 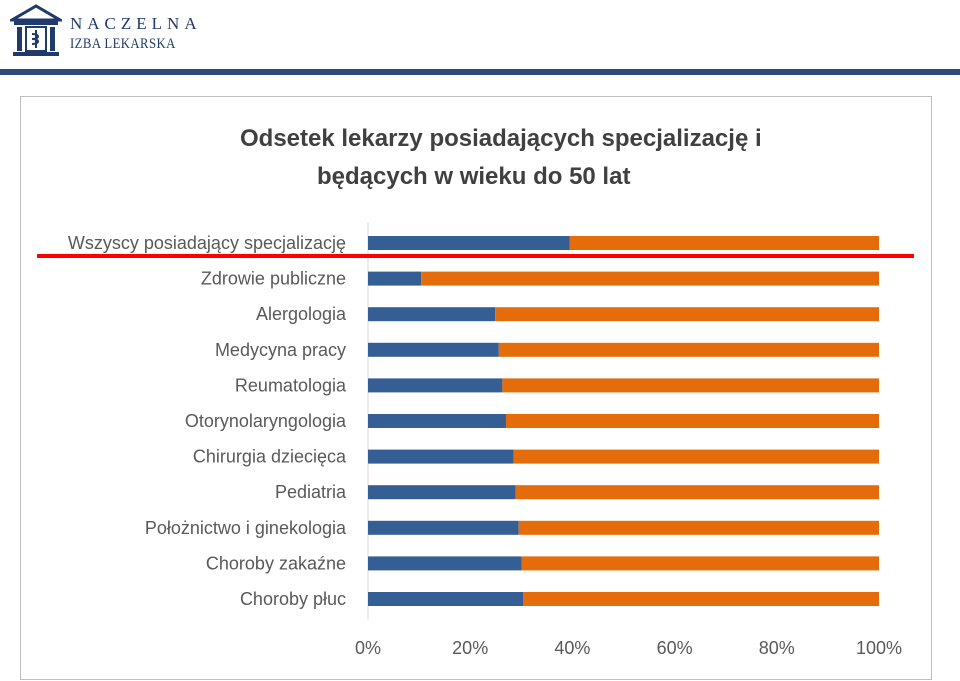 What do you see at coordinates (136, 34) in the screenshot?
I see `logo-text: NACZELNA IZBA LEKARSKA` at bounding box center [136, 34].